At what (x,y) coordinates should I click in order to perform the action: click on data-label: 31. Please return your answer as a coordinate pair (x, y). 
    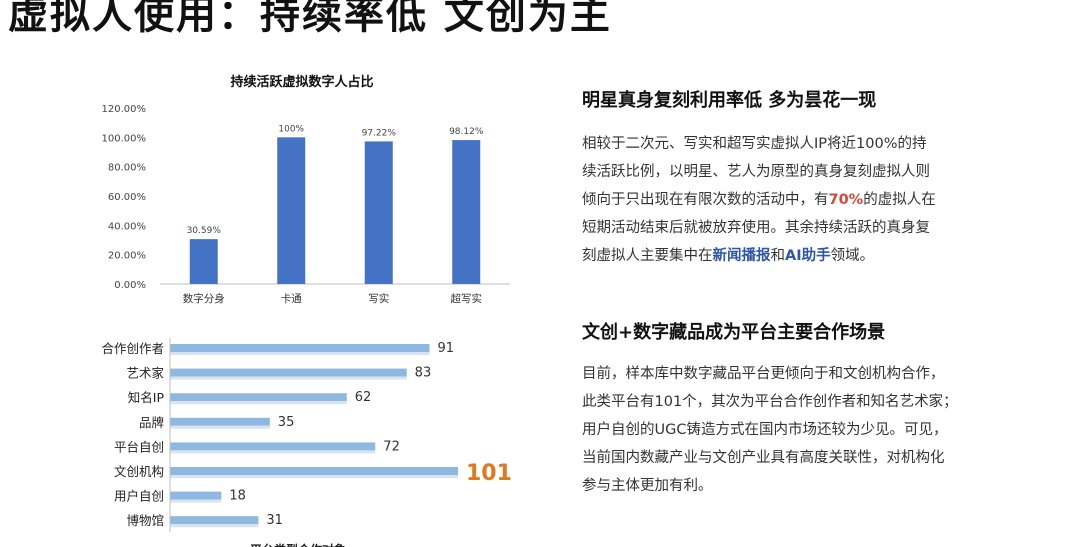
    Looking at the image, I should click on (274, 520).